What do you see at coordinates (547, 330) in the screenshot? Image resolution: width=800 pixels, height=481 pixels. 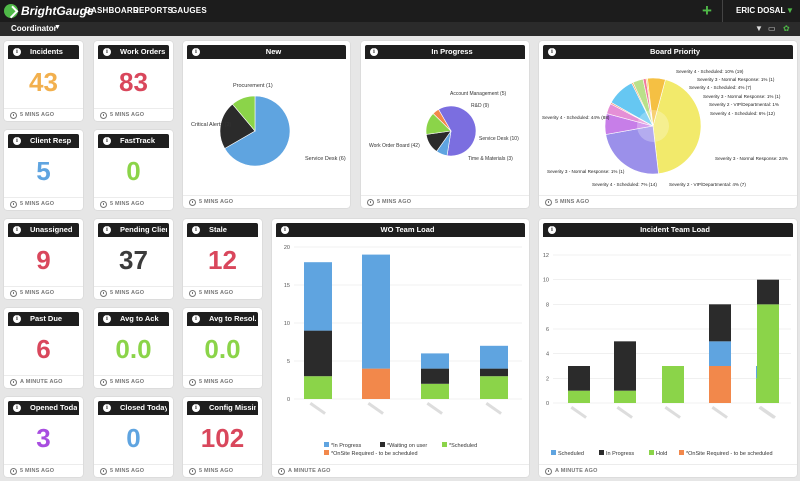 I see `inc-ytick: 6` at bounding box center [547, 330].